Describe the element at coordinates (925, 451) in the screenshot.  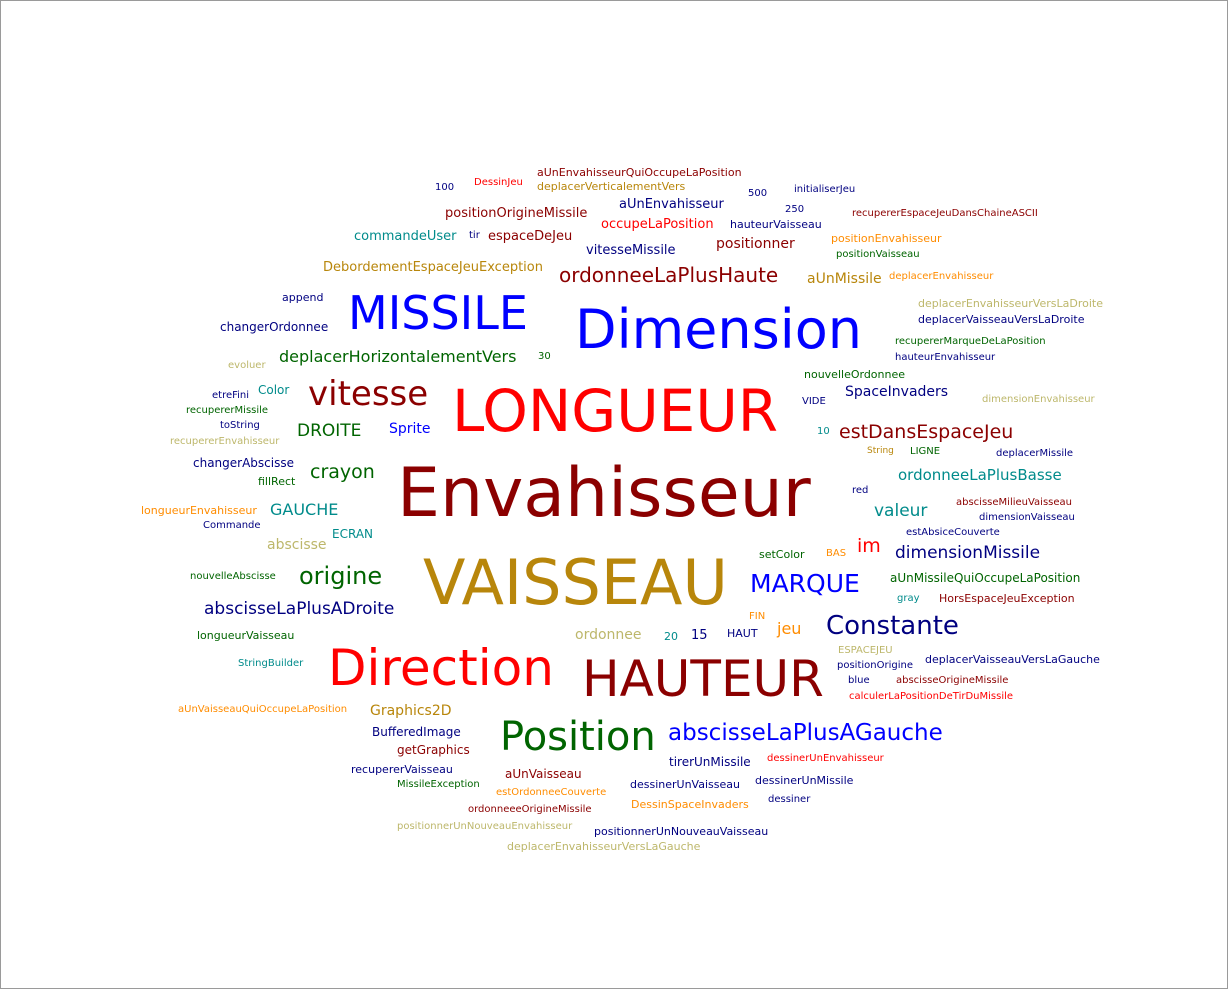
I see `cloud-word: LIGNE` at that location.